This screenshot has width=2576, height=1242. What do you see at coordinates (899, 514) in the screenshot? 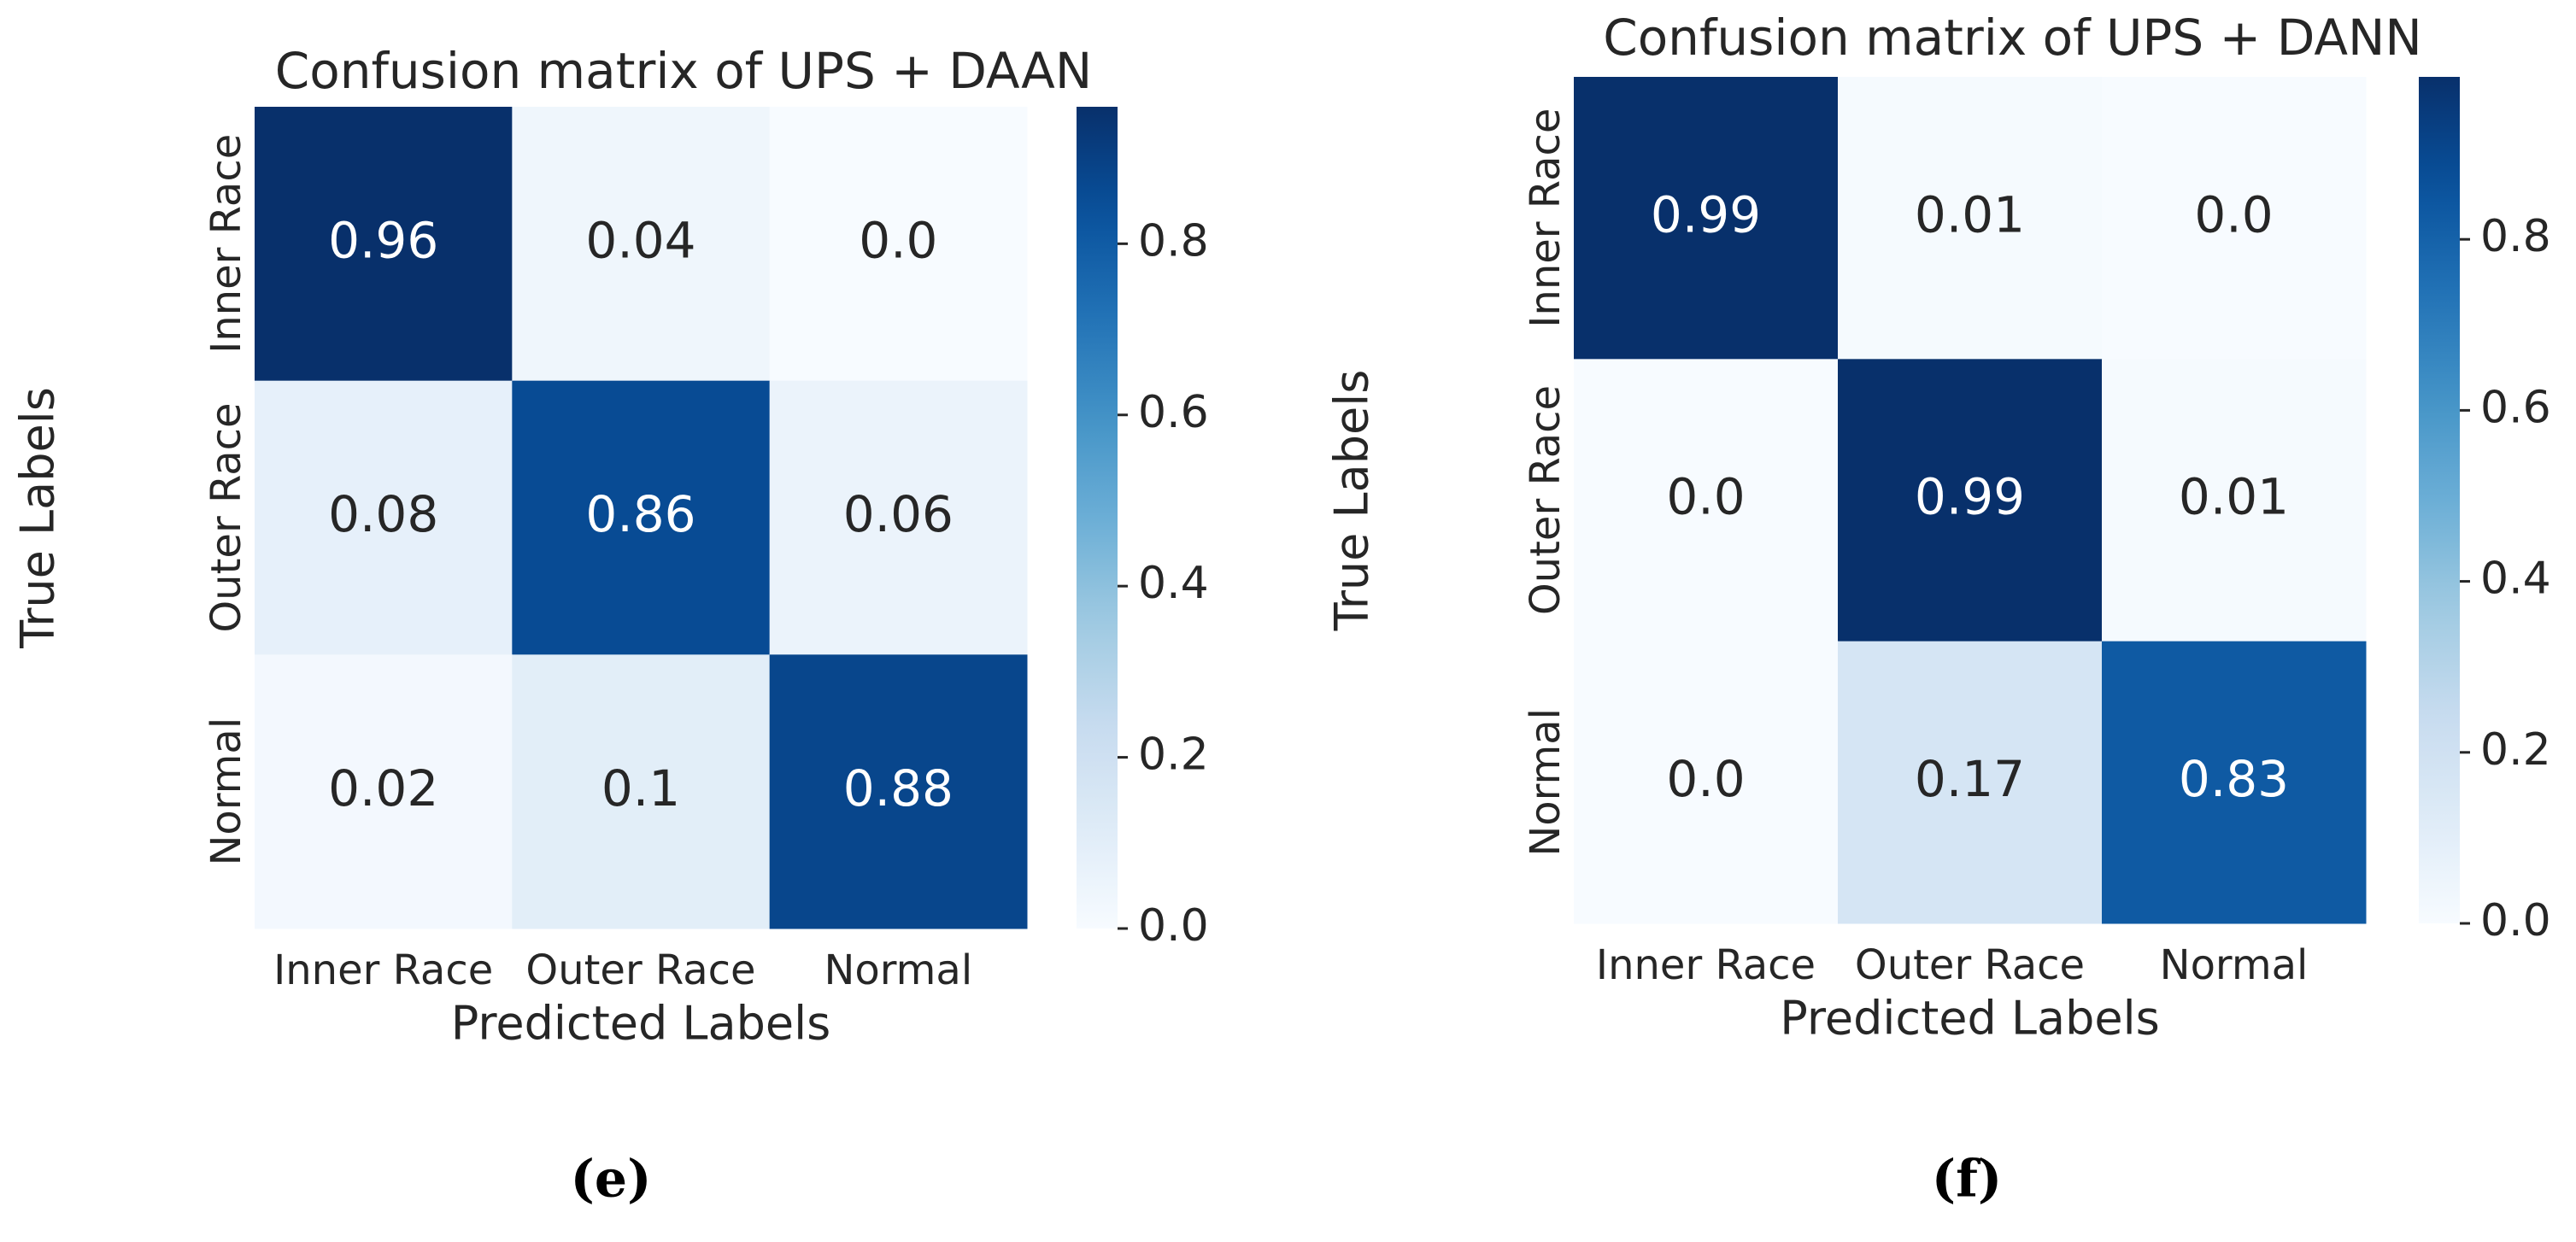
I see `cell-label: 0.06` at bounding box center [899, 514].